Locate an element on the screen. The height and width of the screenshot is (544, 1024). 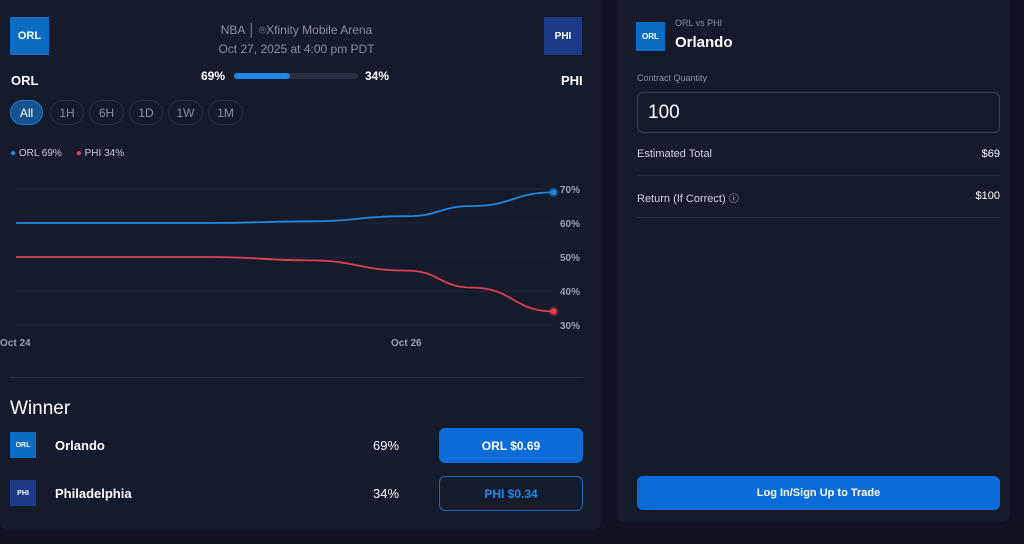
event-datetime: Oct 27, 2025 at 4:00 pm PDT is located at coordinates (296, 49).